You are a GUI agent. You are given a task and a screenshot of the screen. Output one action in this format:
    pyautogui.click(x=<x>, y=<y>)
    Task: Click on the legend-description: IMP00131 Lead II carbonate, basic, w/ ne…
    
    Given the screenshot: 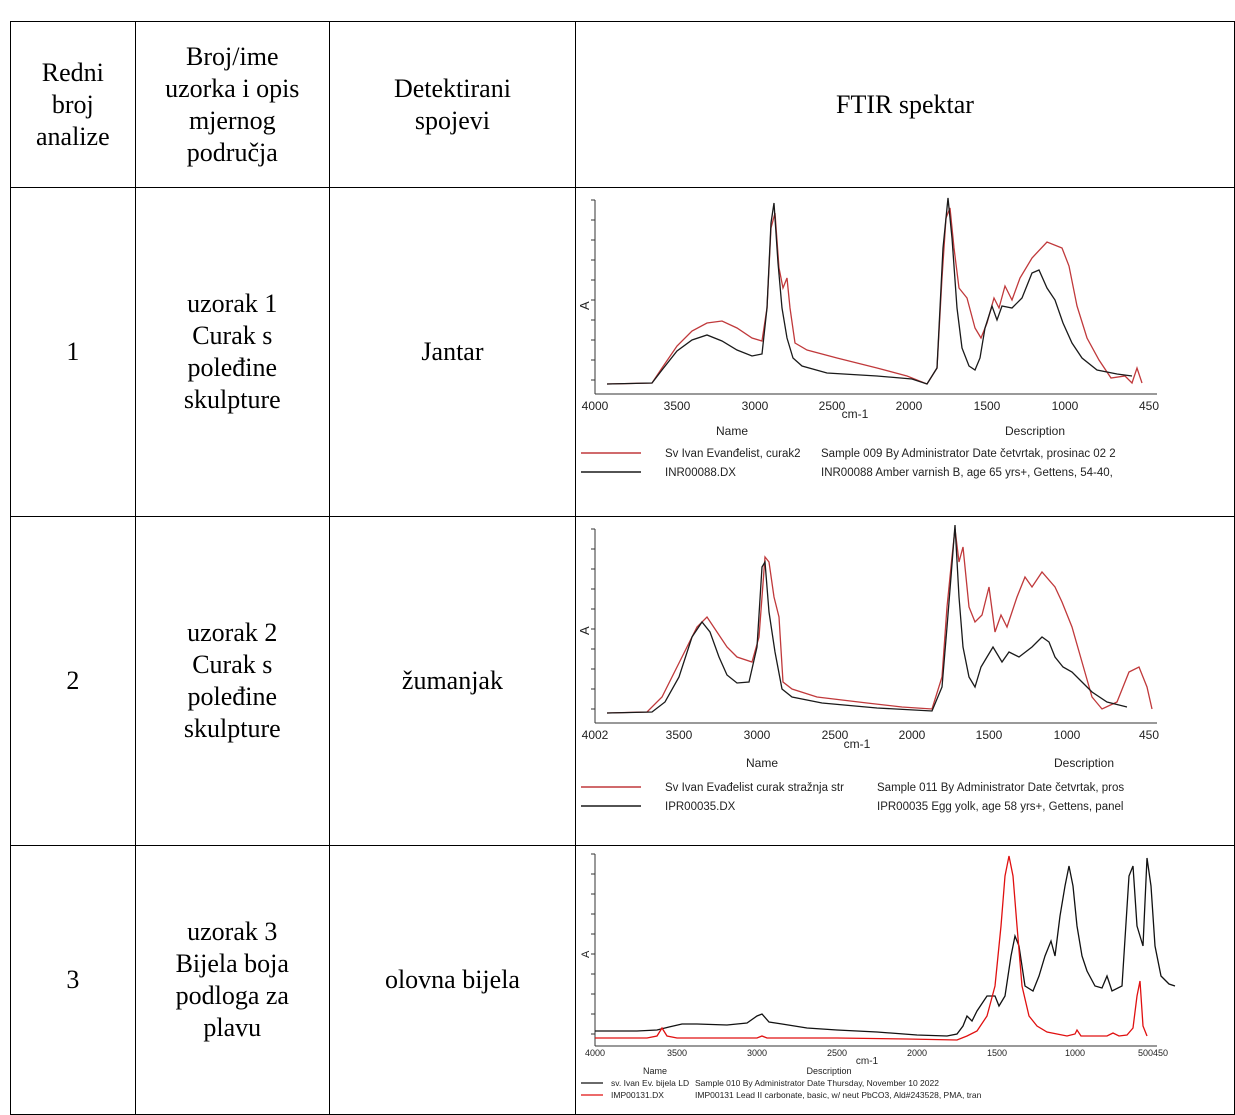 What is the action you would take?
    pyautogui.click(x=838, y=1095)
    